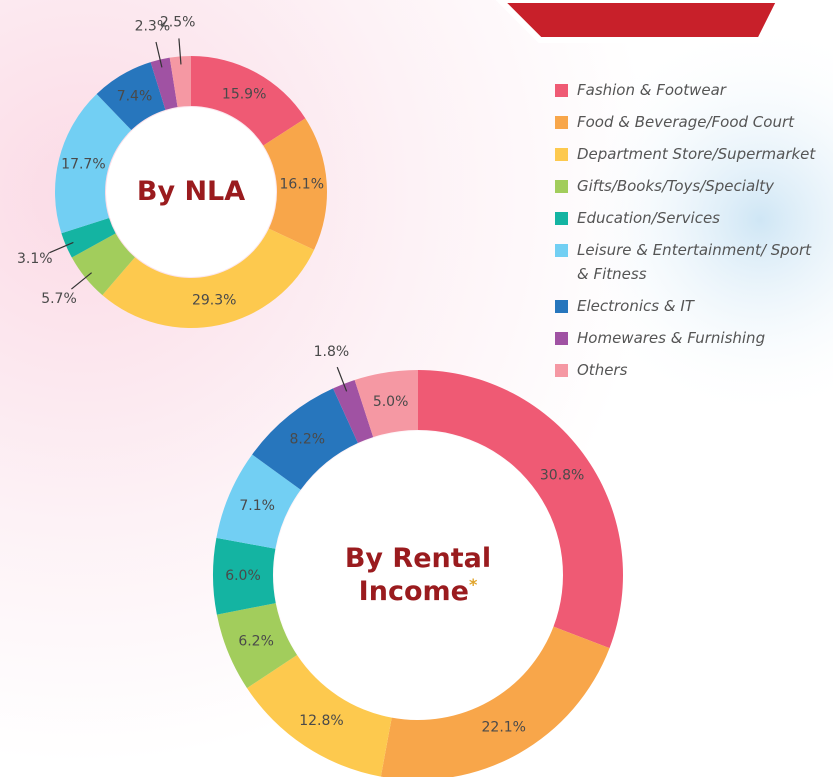  What do you see at coordinates (59, 299) in the screenshot?
I see `value-label: 5.7%` at bounding box center [59, 299].